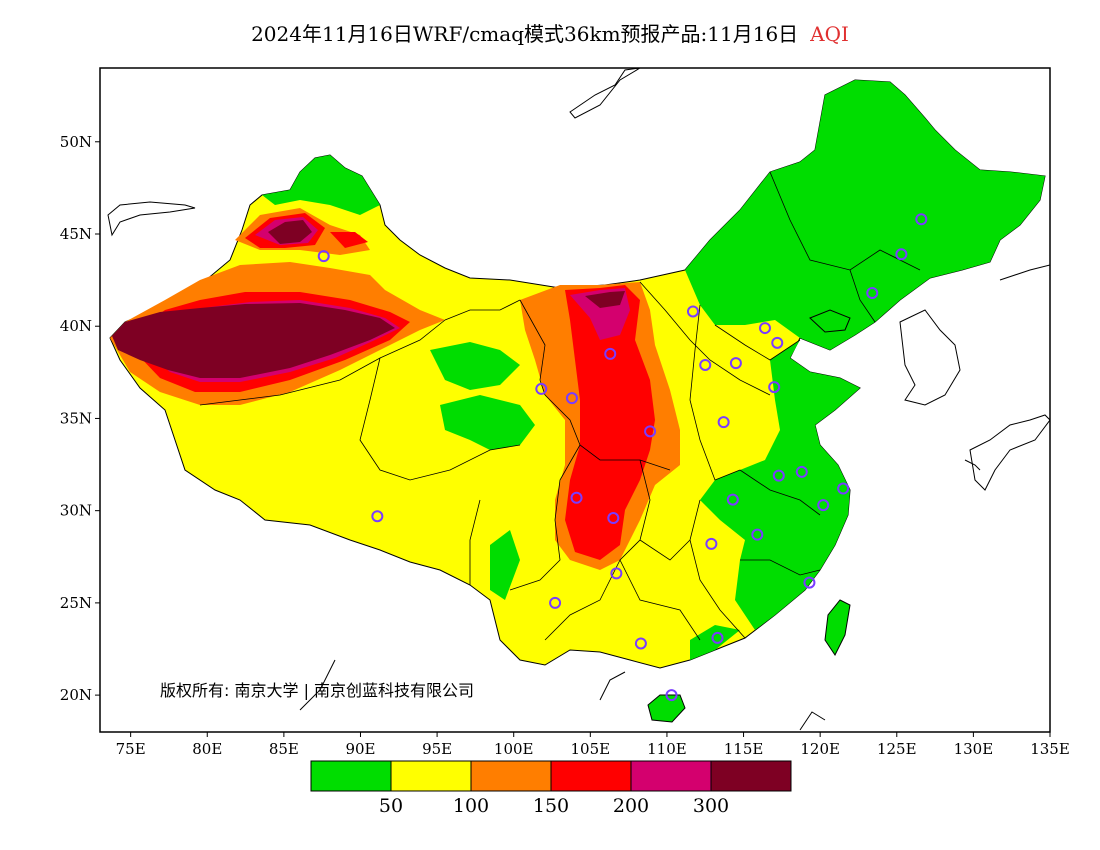 Image resolution: width=1100 pixels, height=850 pixels. I want to click on copyright-text: 版权所有: 南京大学 | 南京创蓝科技有限公司, so click(317, 690).